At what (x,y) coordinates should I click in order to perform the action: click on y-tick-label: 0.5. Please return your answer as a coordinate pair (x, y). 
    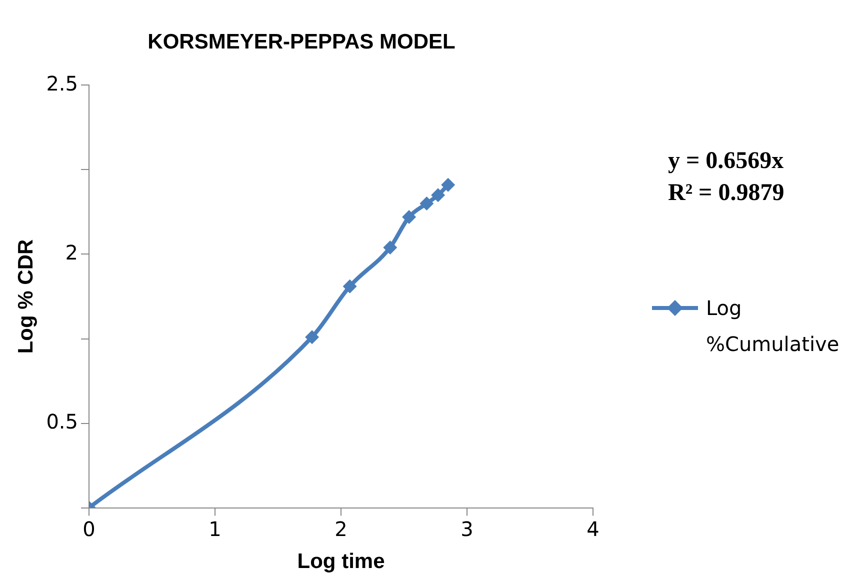
    Looking at the image, I should click on (62, 421).